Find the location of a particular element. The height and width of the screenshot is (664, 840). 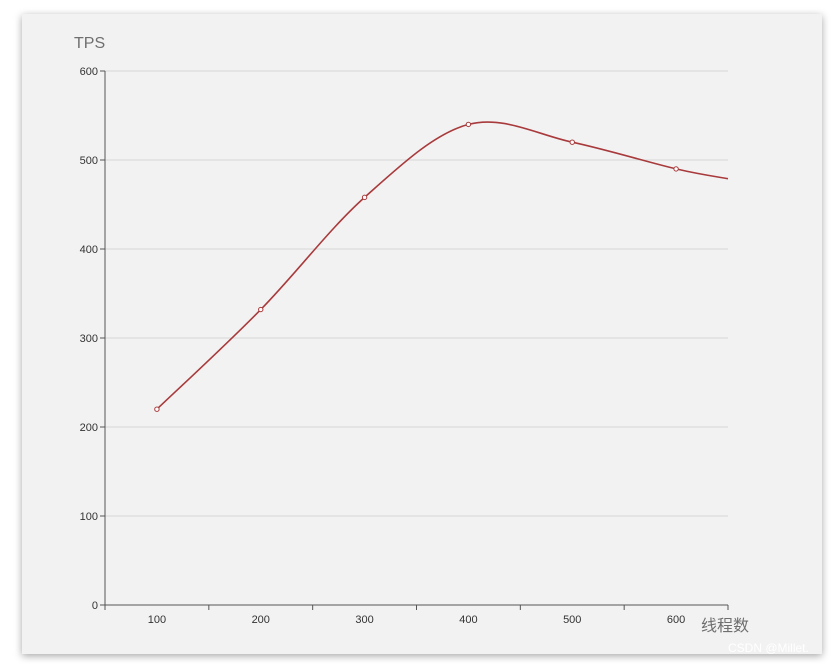

x-tick-label: 200 is located at coordinates (261, 620).